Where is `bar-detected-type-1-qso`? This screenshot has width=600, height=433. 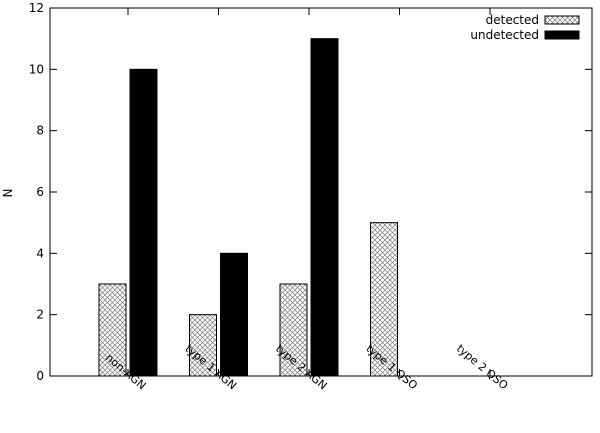
bar-detected-type-1-qso is located at coordinates (384, 299).